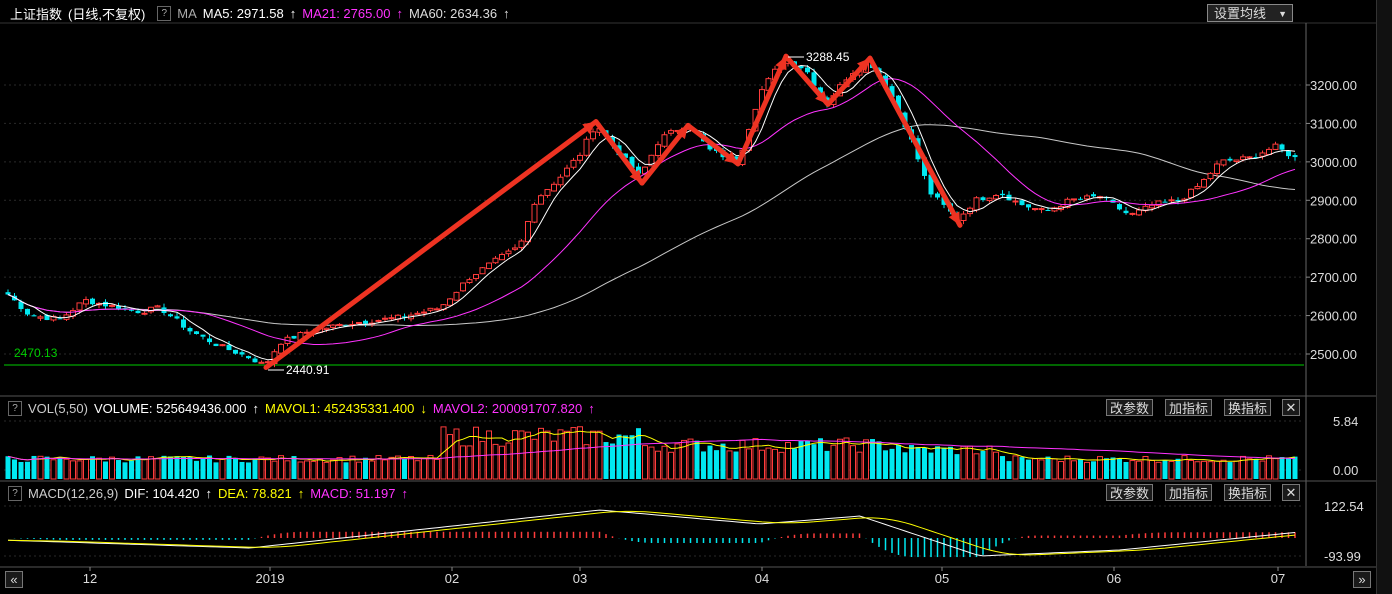  What do you see at coordinates (1130, 407) in the screenshot?
I see `vol-change-params-button: 改参数` at bounding box center [1130, 407].